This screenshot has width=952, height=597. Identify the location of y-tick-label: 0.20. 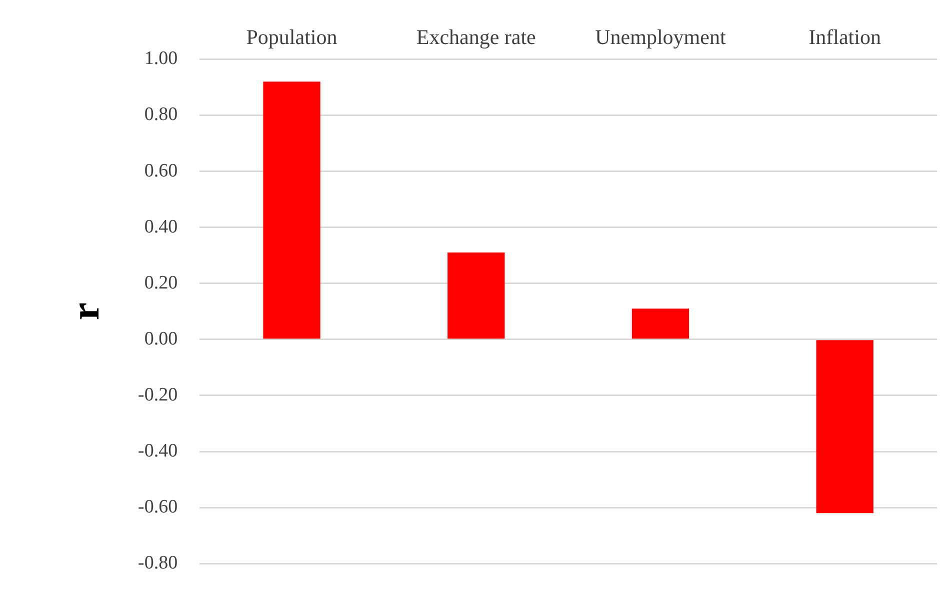
(161, 283).